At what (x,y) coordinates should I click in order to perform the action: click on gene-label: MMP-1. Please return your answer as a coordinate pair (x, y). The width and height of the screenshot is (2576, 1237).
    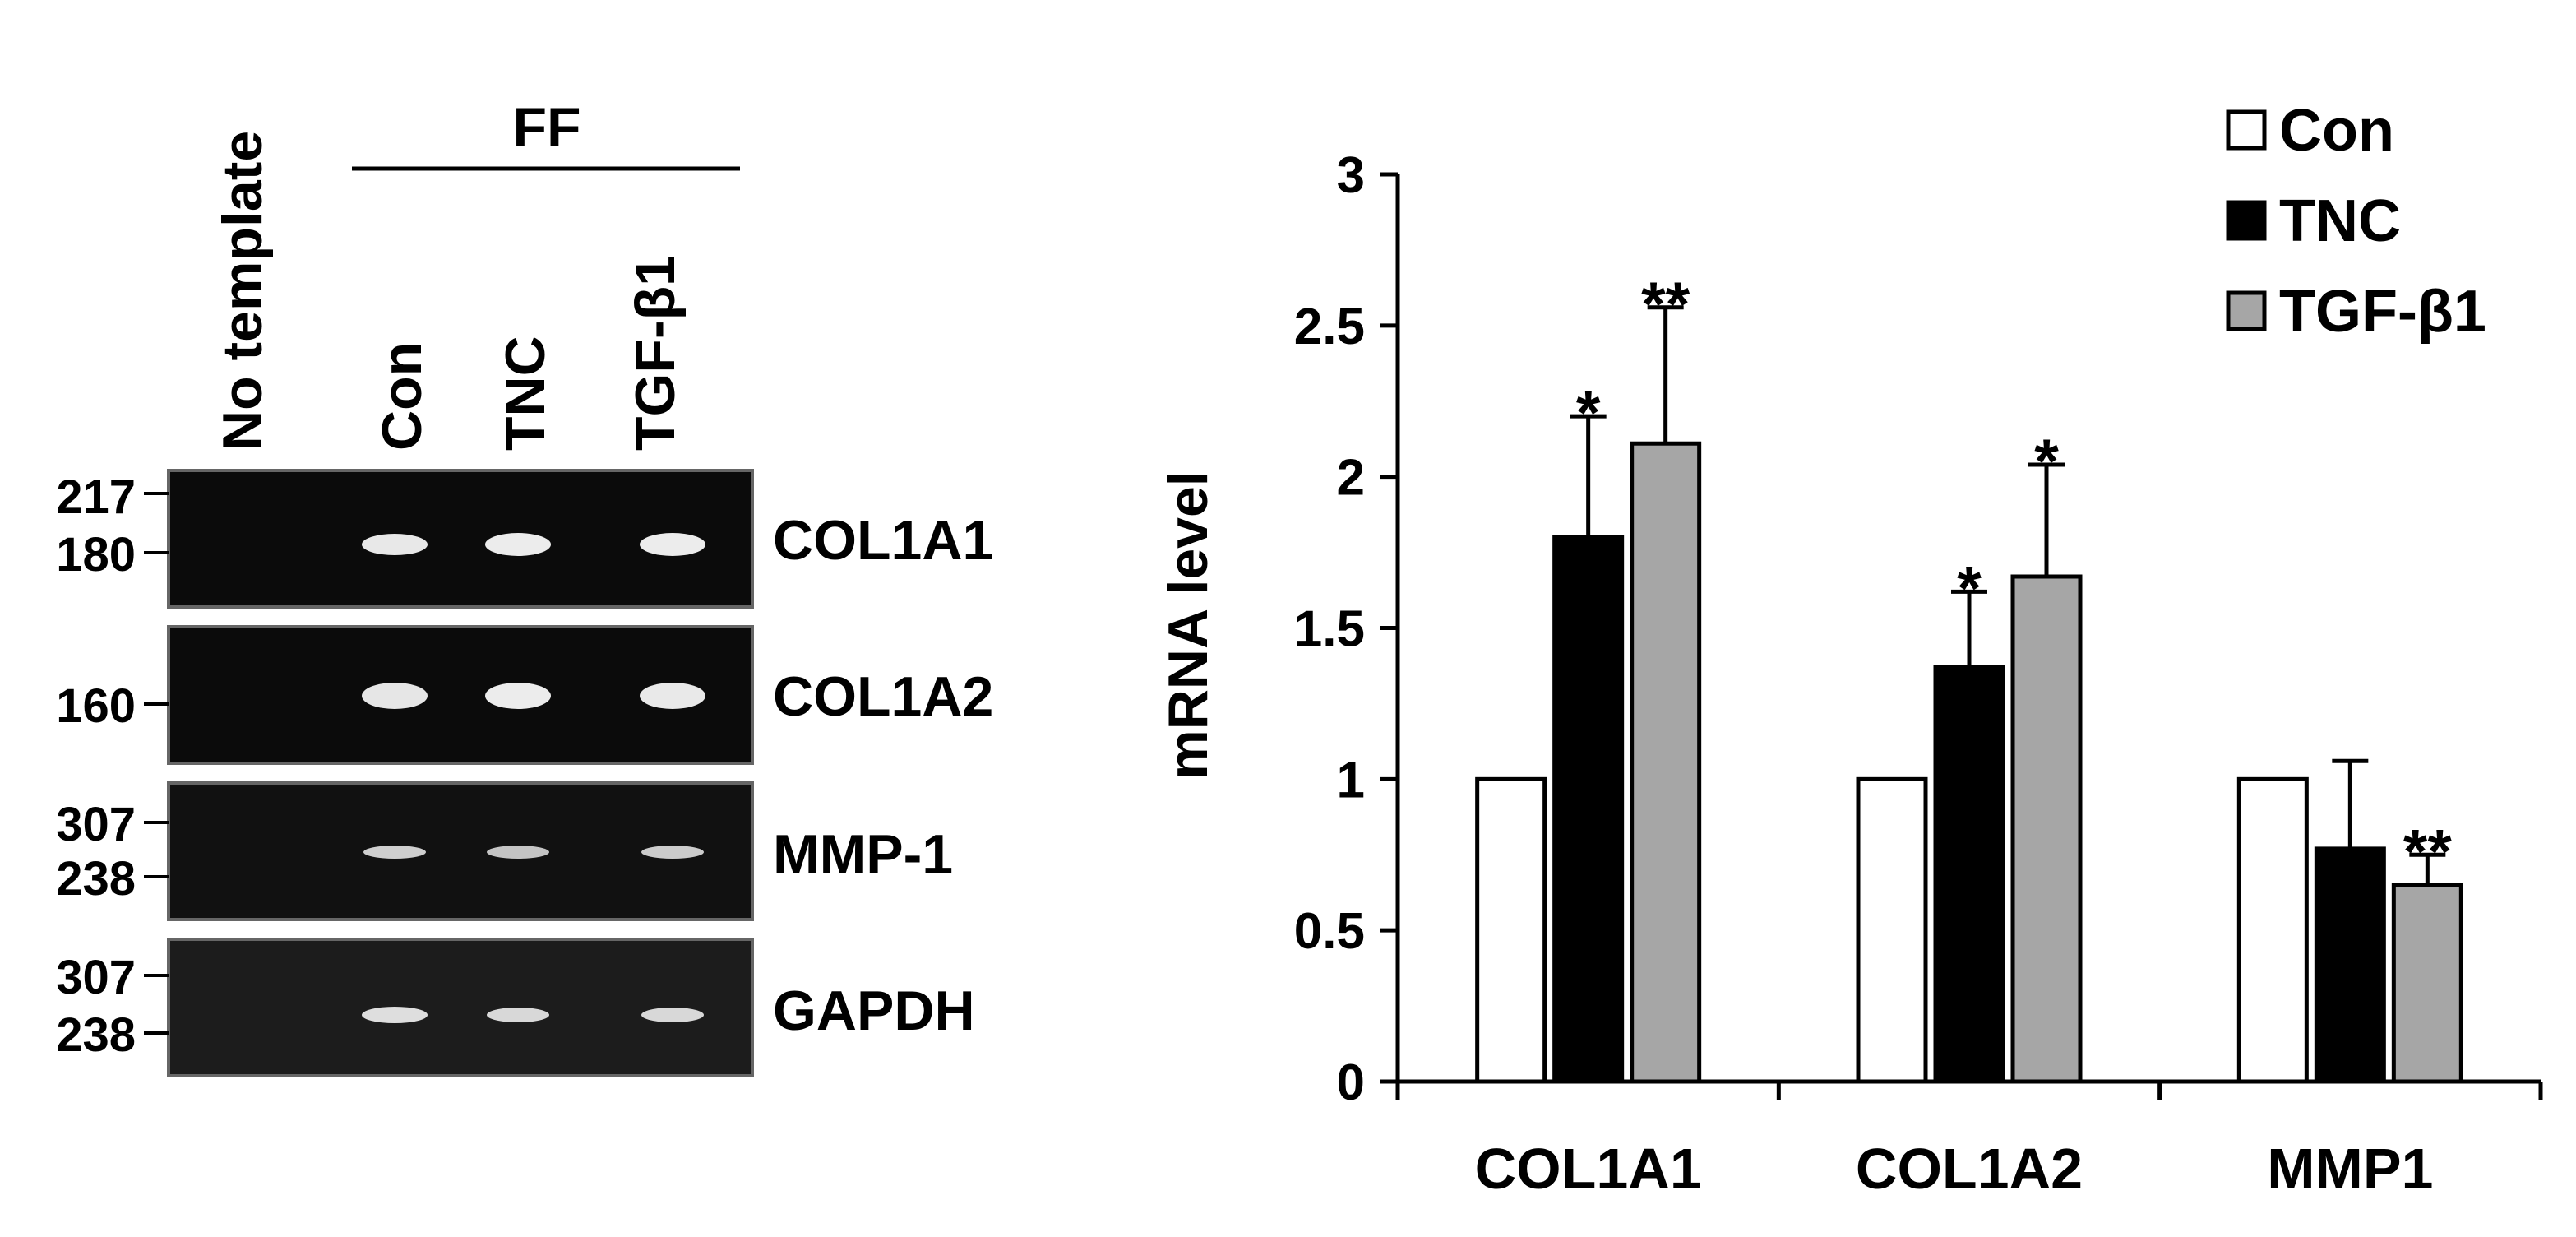
    Looking at the image, I should click on (863, 855).